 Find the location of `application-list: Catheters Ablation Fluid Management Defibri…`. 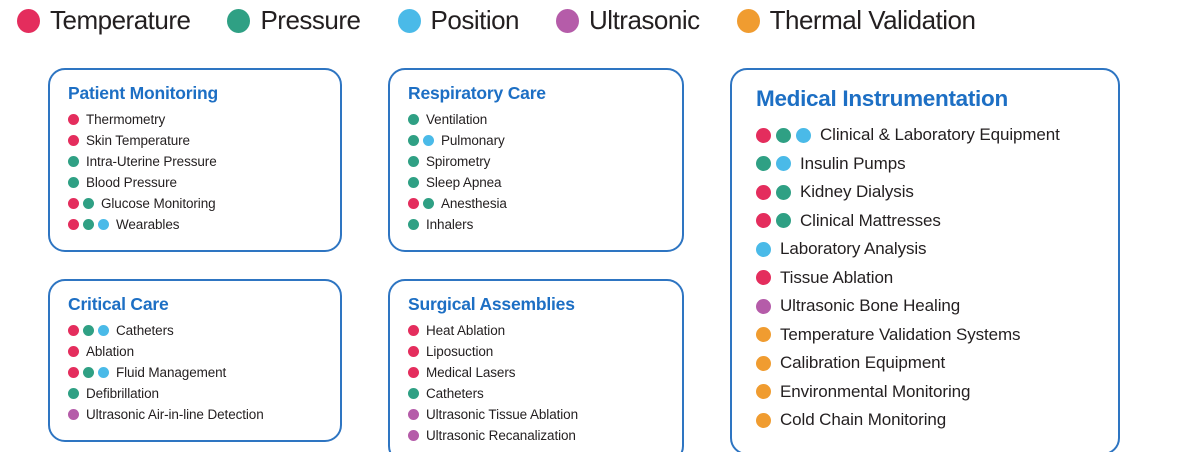

application-list: Catheters Ablation Fluid Management Defibri… is located at coordinates (195, 372).